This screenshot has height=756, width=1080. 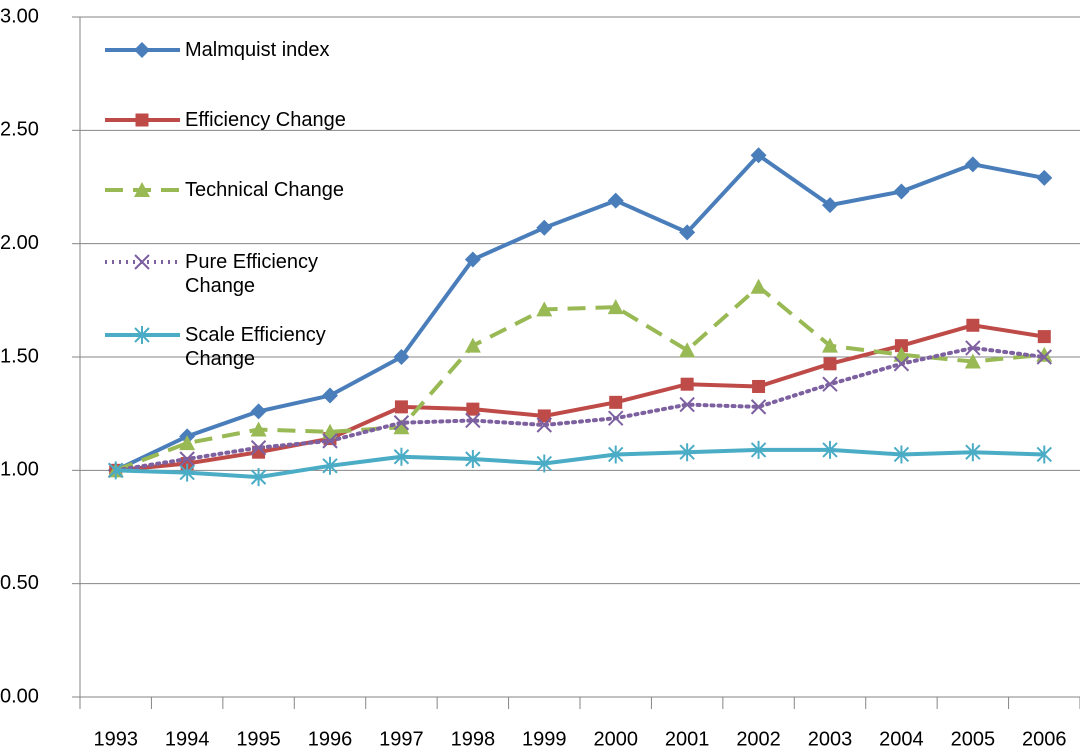 What do you see at coordinates (19, 583) in the screenshot?
I see `y-tick-label: 0.50` at bounding box center [19, 583].